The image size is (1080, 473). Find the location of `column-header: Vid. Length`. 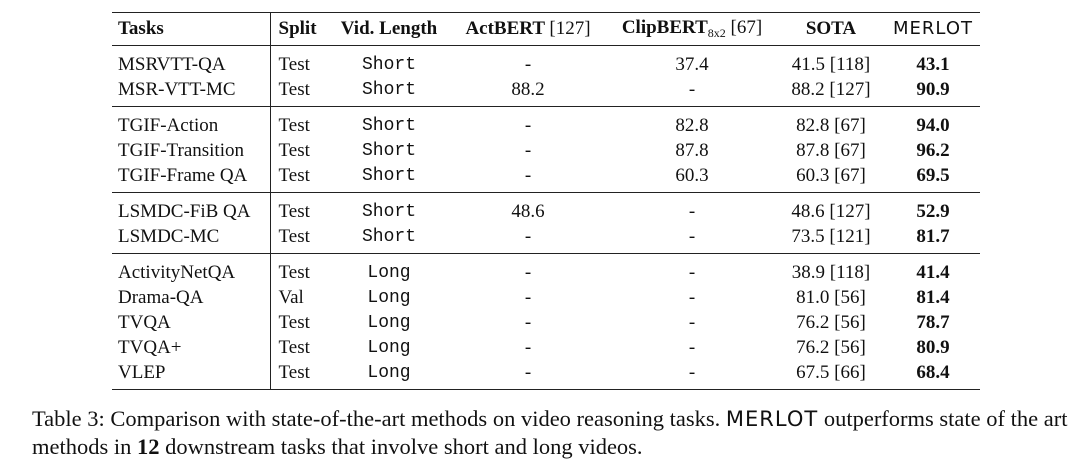

column-header: Vid. Length is located at coordinates (389, 29).